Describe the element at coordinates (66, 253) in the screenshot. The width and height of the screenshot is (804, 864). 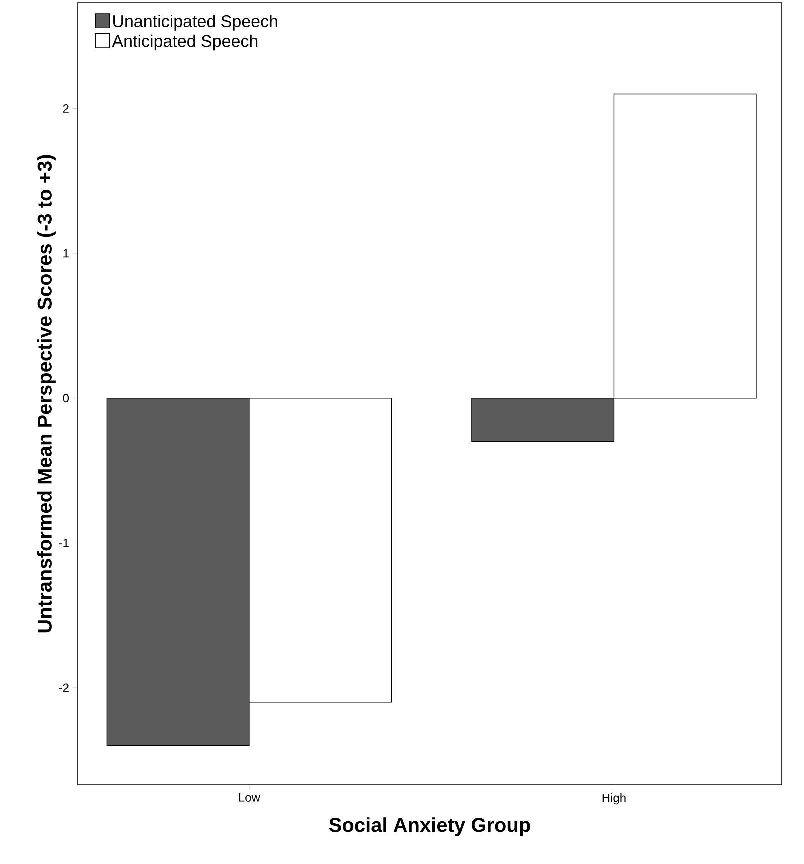
I see `y-tick-label: 1` at that location.